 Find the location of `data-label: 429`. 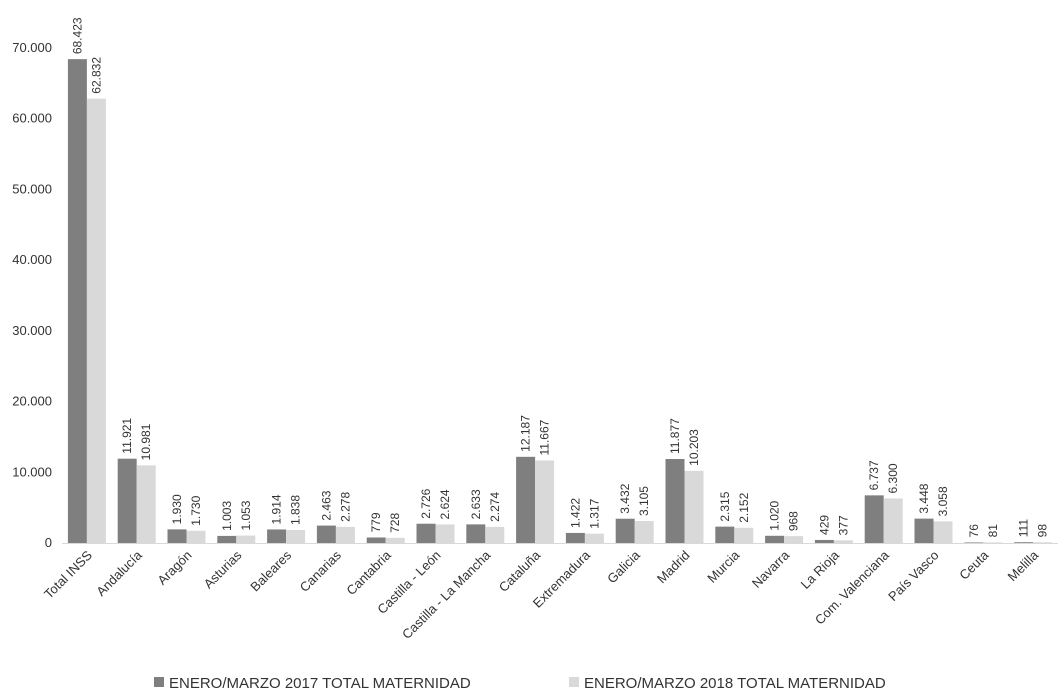

data-label: 429 is located at coordinates (824, 525).